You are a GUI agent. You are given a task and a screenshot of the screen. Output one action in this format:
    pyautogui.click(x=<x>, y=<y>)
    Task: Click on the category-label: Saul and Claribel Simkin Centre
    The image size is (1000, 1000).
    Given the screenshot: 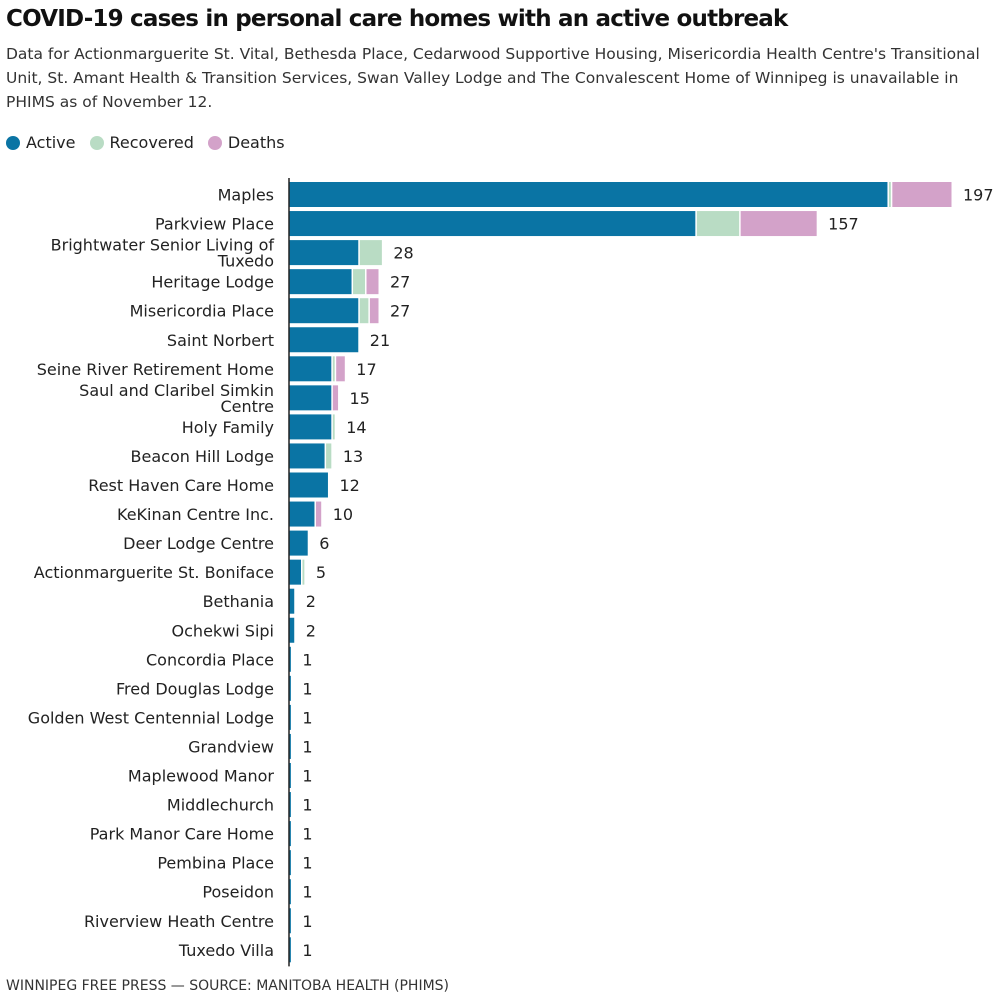 What is the action you would take?
    pyautogui.click(x=176, y=398)
    